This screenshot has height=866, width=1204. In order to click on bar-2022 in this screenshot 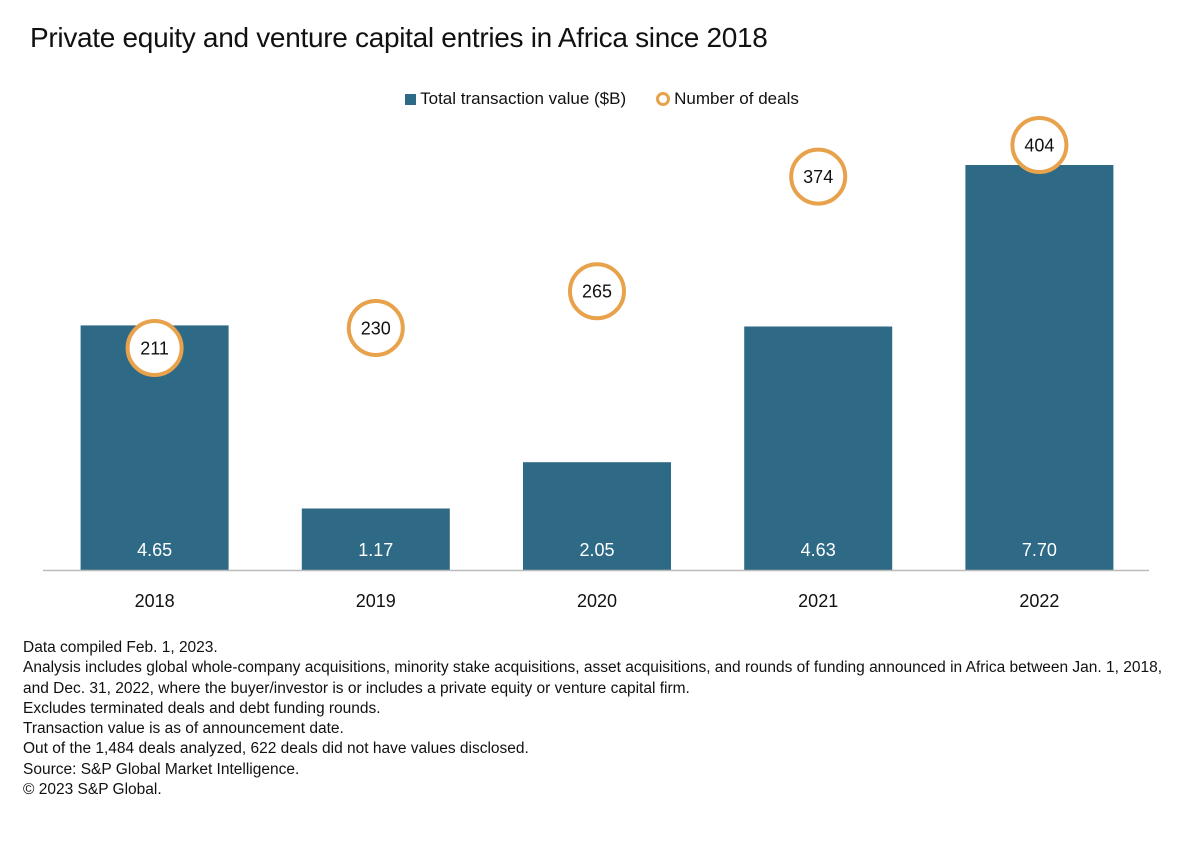, I will do `click(1039, 367)`.